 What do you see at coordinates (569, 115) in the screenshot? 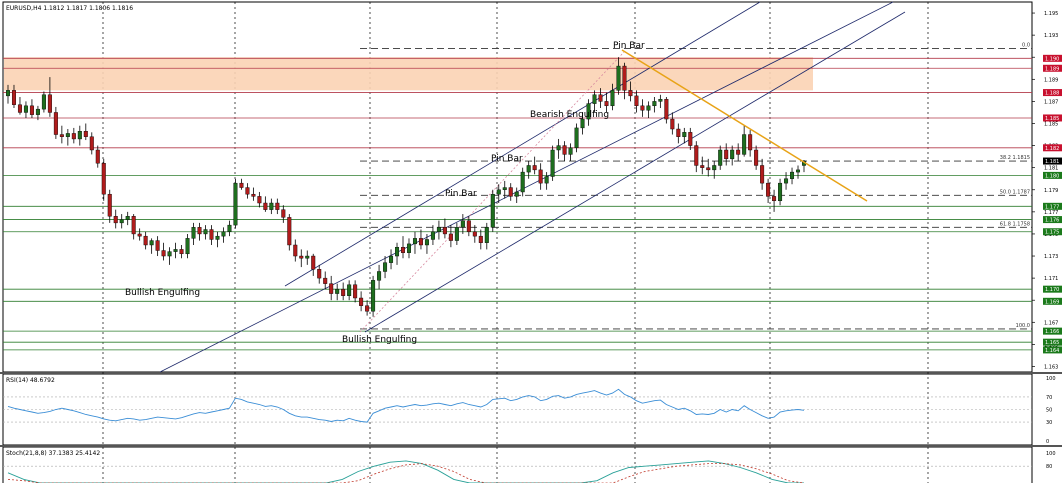
I see `pattern-annotation: Bearish Engulfing` at bounding box center [569, 115].